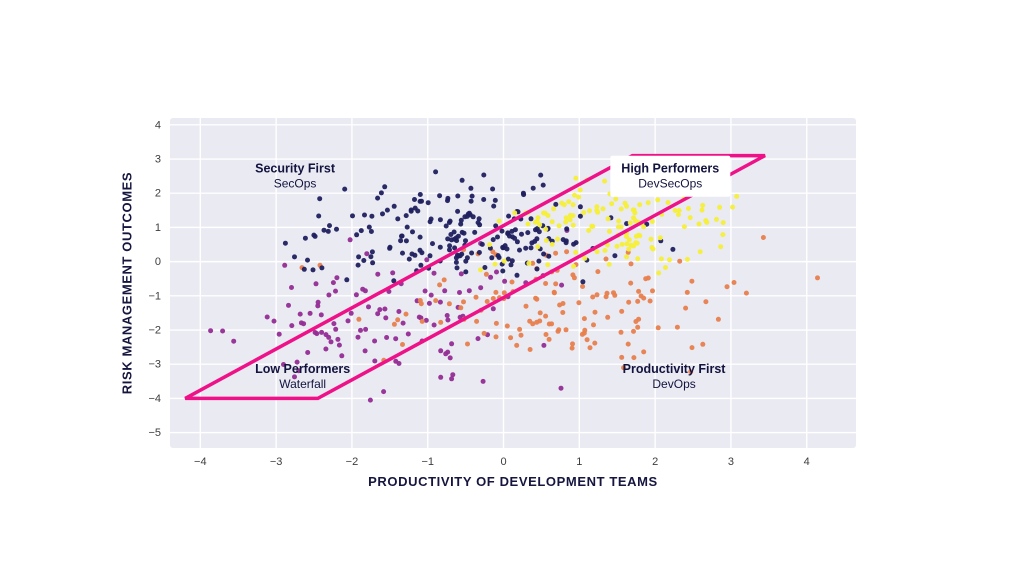 The image size is (1024, 576). What do you see at coordinates (673, 384) in the screenshot?
I see `svg-text: DevOps` at bounding box center [673, 384].